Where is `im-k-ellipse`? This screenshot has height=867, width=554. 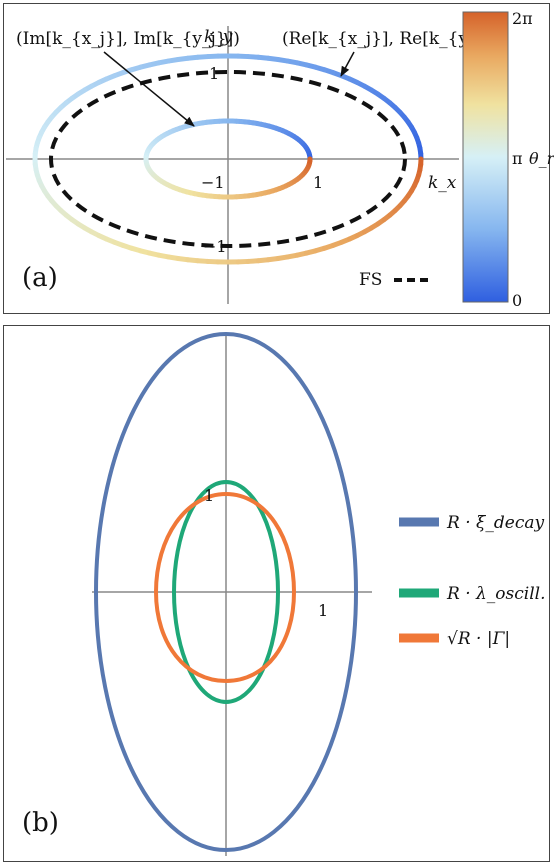
im-k-ellipse is located at coordinates (228, 159).